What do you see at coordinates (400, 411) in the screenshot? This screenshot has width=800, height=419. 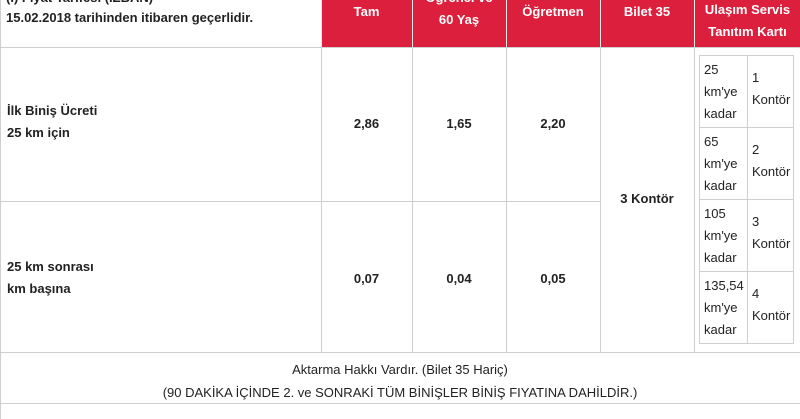 I see `footer-note-cell` at bounding box center [400, 411].